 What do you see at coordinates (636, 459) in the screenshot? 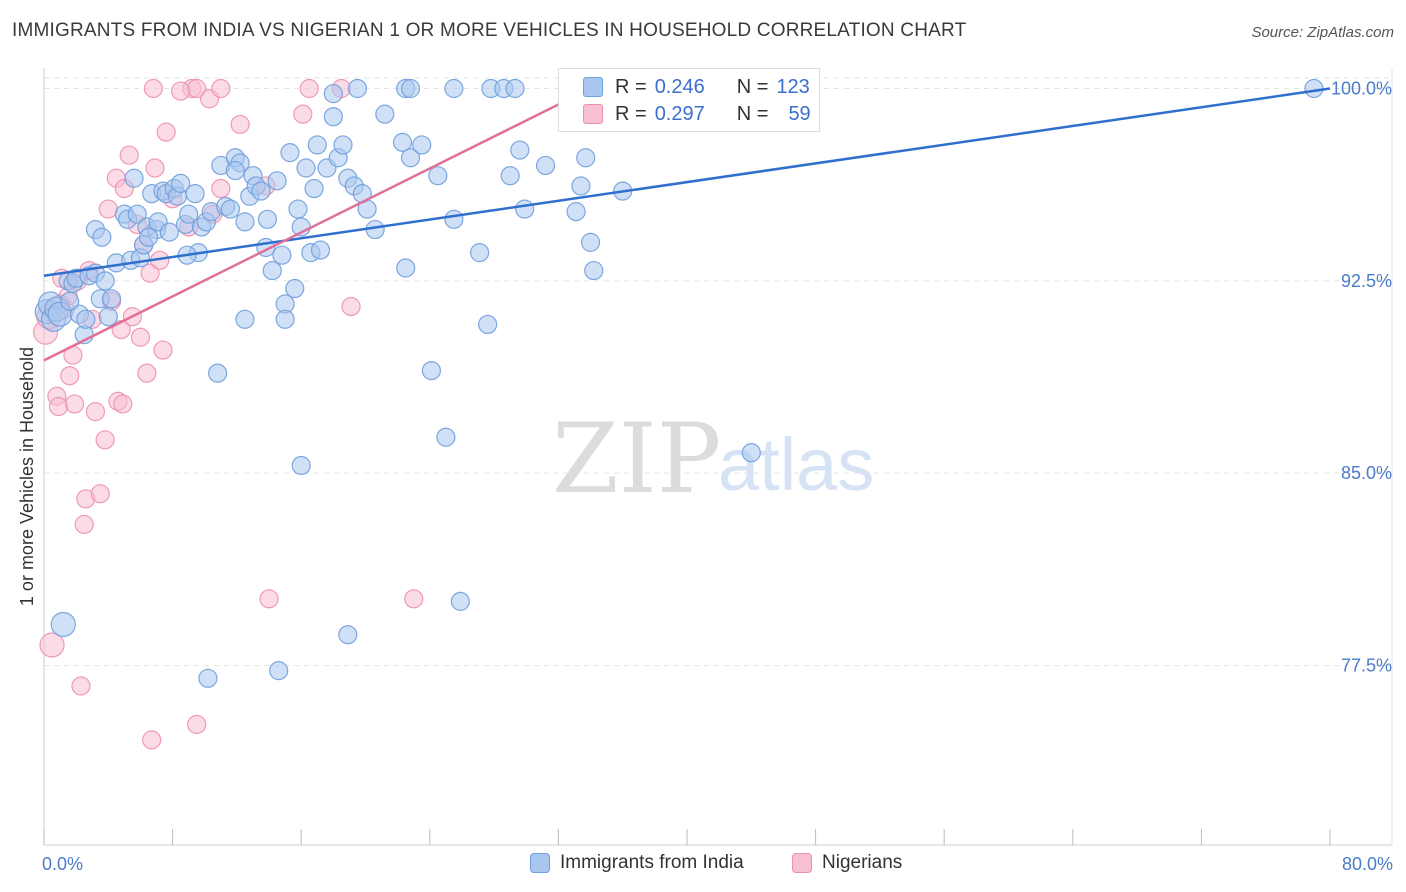
I see `watermark-zip: ZIP` at bounding box center [636, 459].